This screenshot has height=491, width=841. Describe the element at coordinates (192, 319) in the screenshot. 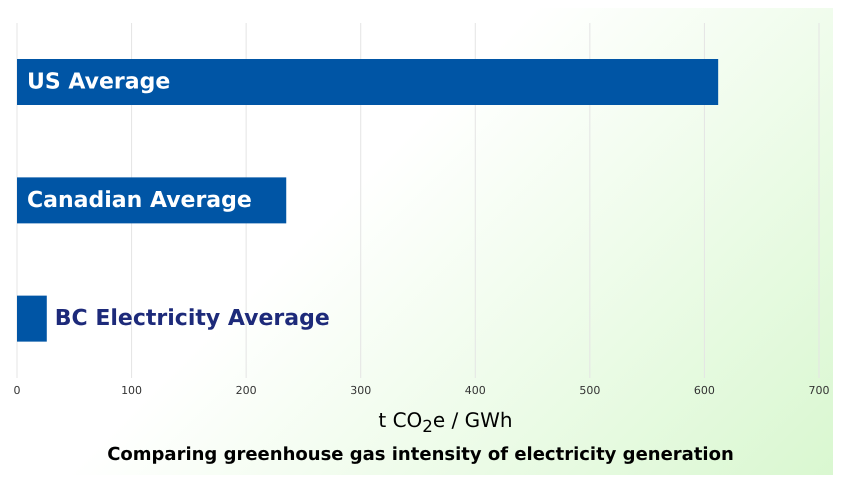

I see `y-tick-label: BC Electricity Average` at that location.